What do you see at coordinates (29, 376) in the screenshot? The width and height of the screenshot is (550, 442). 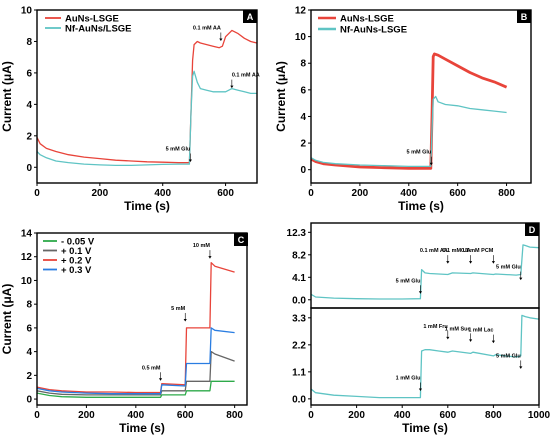 I see `y-tick-label: 2` at bounding box center [29, 376].